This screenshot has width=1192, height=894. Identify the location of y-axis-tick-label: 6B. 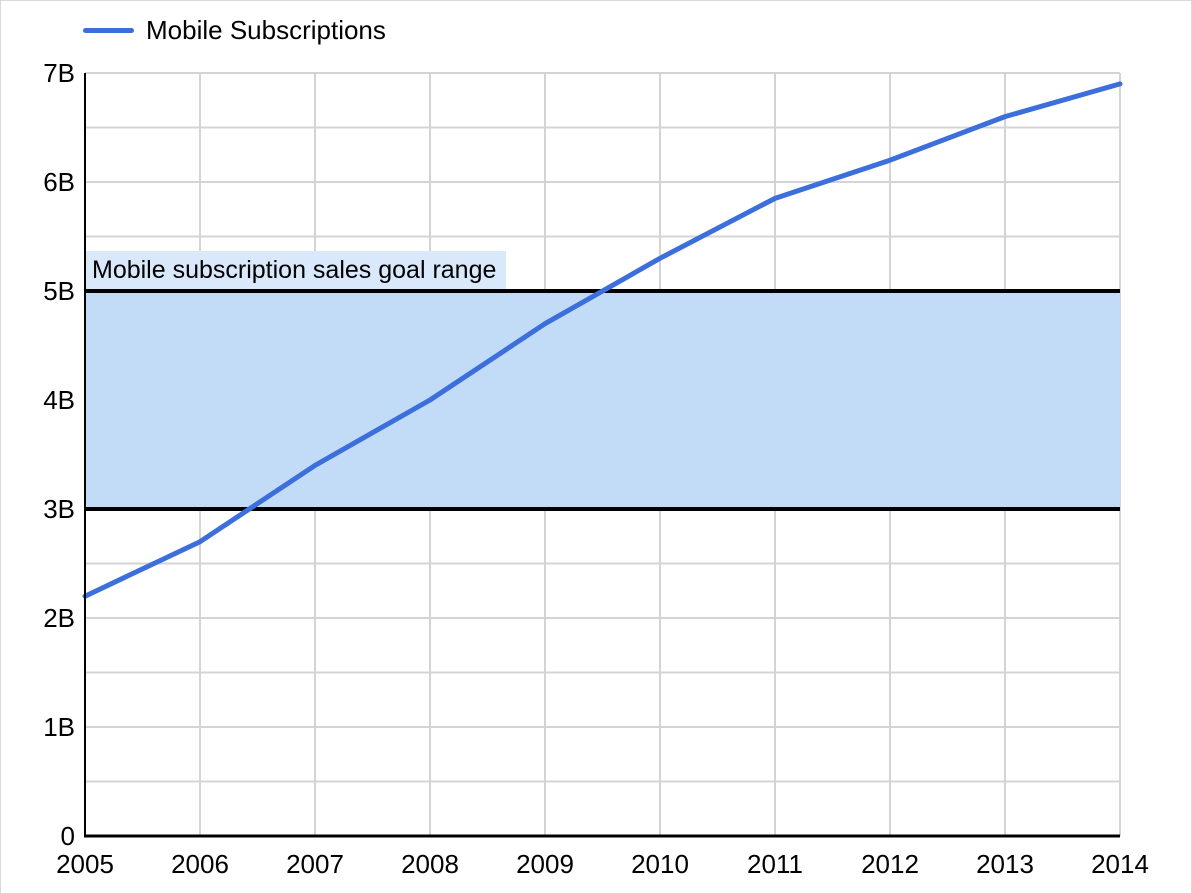
(59, 182).